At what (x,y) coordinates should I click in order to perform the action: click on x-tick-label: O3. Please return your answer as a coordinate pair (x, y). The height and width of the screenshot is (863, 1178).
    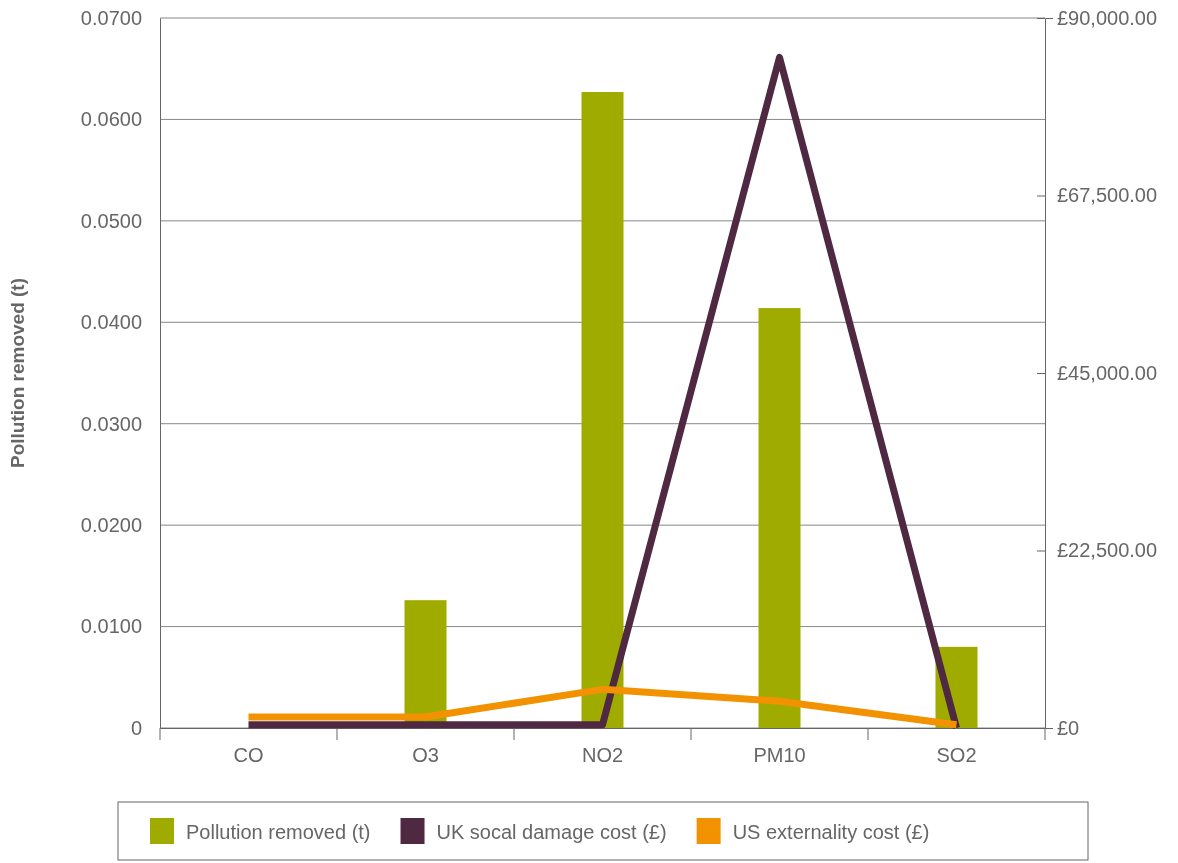
    Looking at the image, I should click on (425, 755).